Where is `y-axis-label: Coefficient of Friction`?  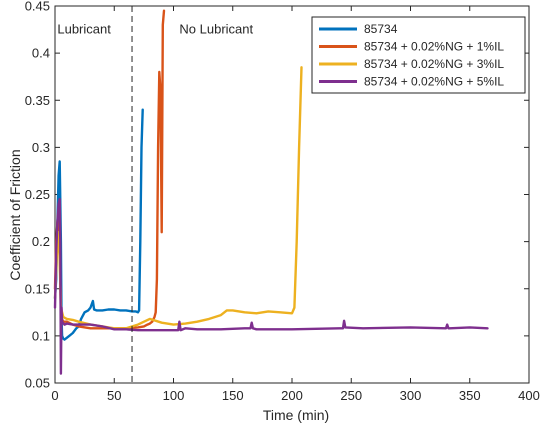
y-axis-label: Coefficient of Friction is located at coordinates (15, 214).